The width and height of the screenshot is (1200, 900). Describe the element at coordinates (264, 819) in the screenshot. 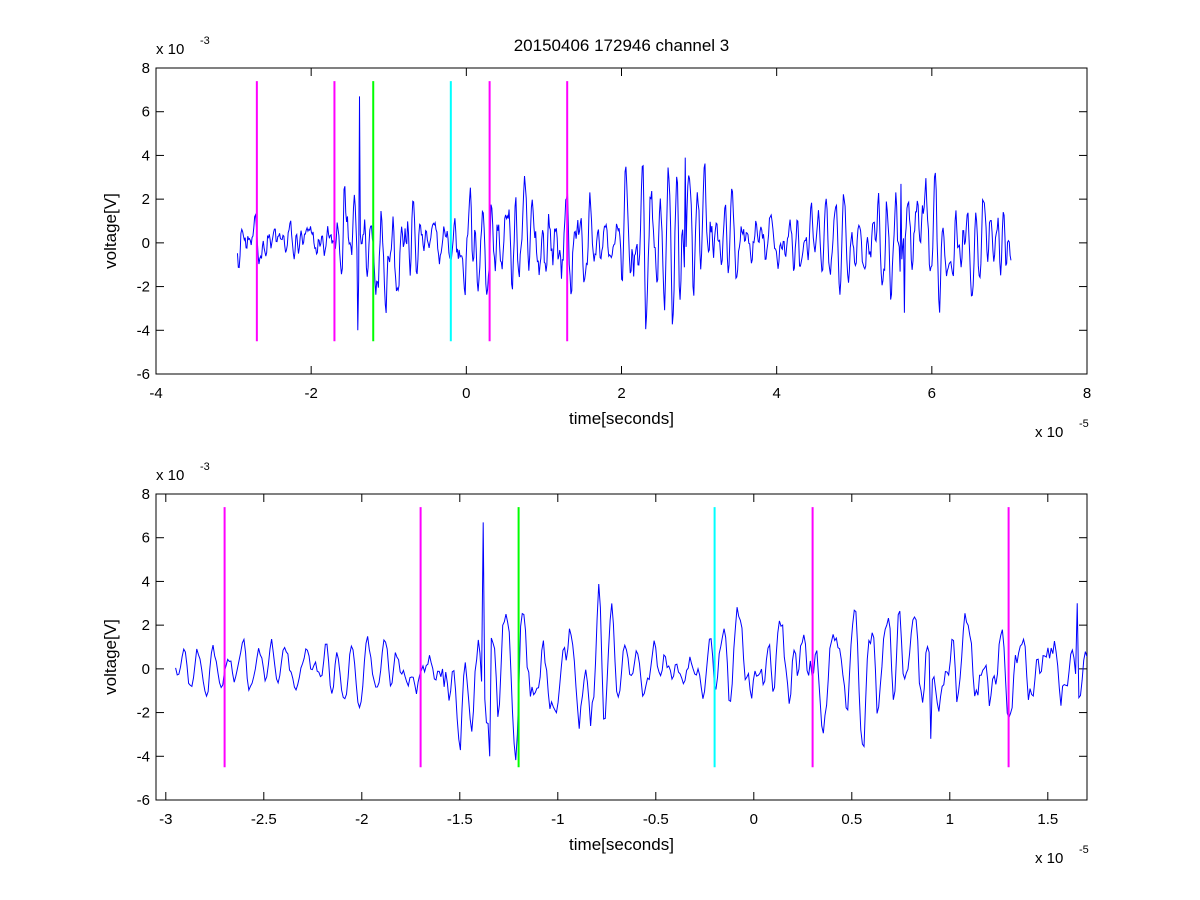

I see `x-tick-label: -2.5` at that location.